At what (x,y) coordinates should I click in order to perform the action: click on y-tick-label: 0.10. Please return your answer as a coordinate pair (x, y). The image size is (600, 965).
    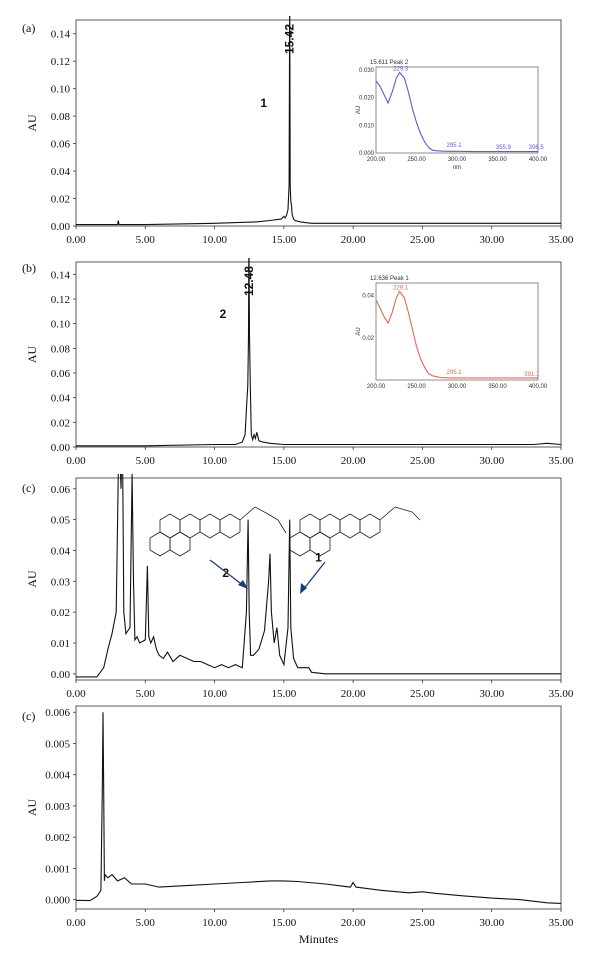
    Looking at the image, I should click on (61, 90).